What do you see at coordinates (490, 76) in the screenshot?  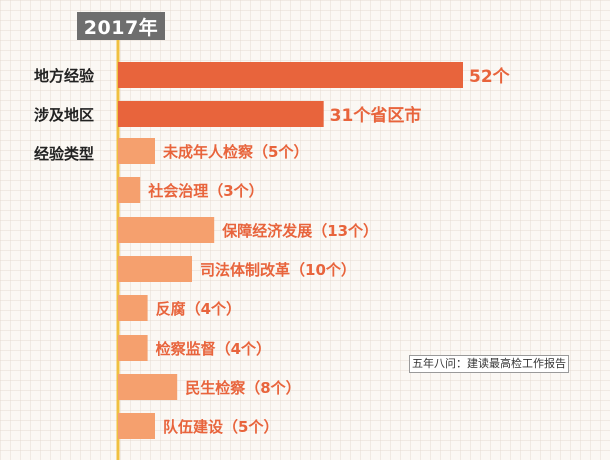 I see `value-label: 52个` at bounding box center [490, 76].